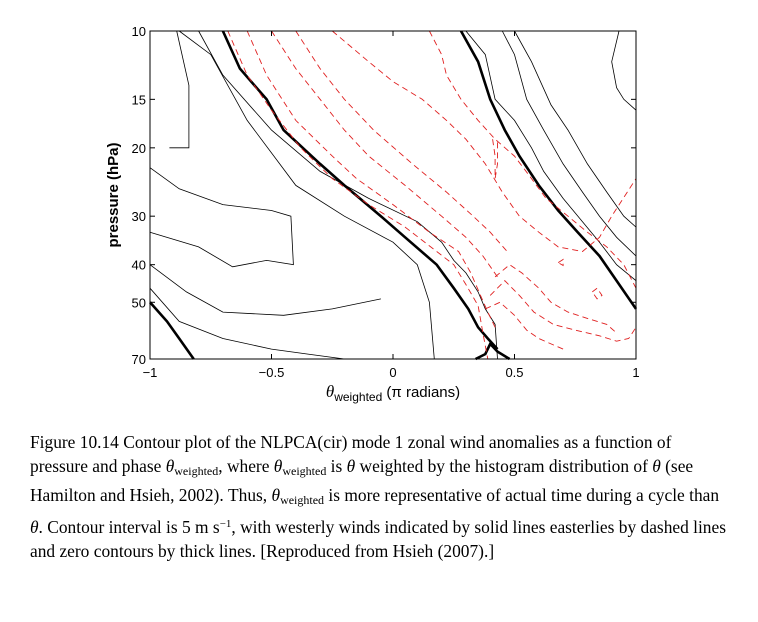 The width and height of the screenshot is (758, 622). What do you see at coordinates (139, 359) in the screenshot?
I see `y-tick-label: 70` at bounding box center [139, 359].